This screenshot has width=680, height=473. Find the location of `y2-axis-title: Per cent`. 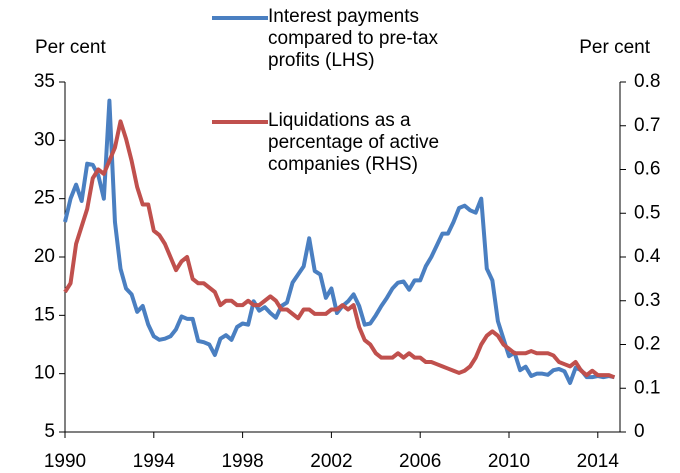

y2-axis-title: Per cent is located at coordinates (614, 47).